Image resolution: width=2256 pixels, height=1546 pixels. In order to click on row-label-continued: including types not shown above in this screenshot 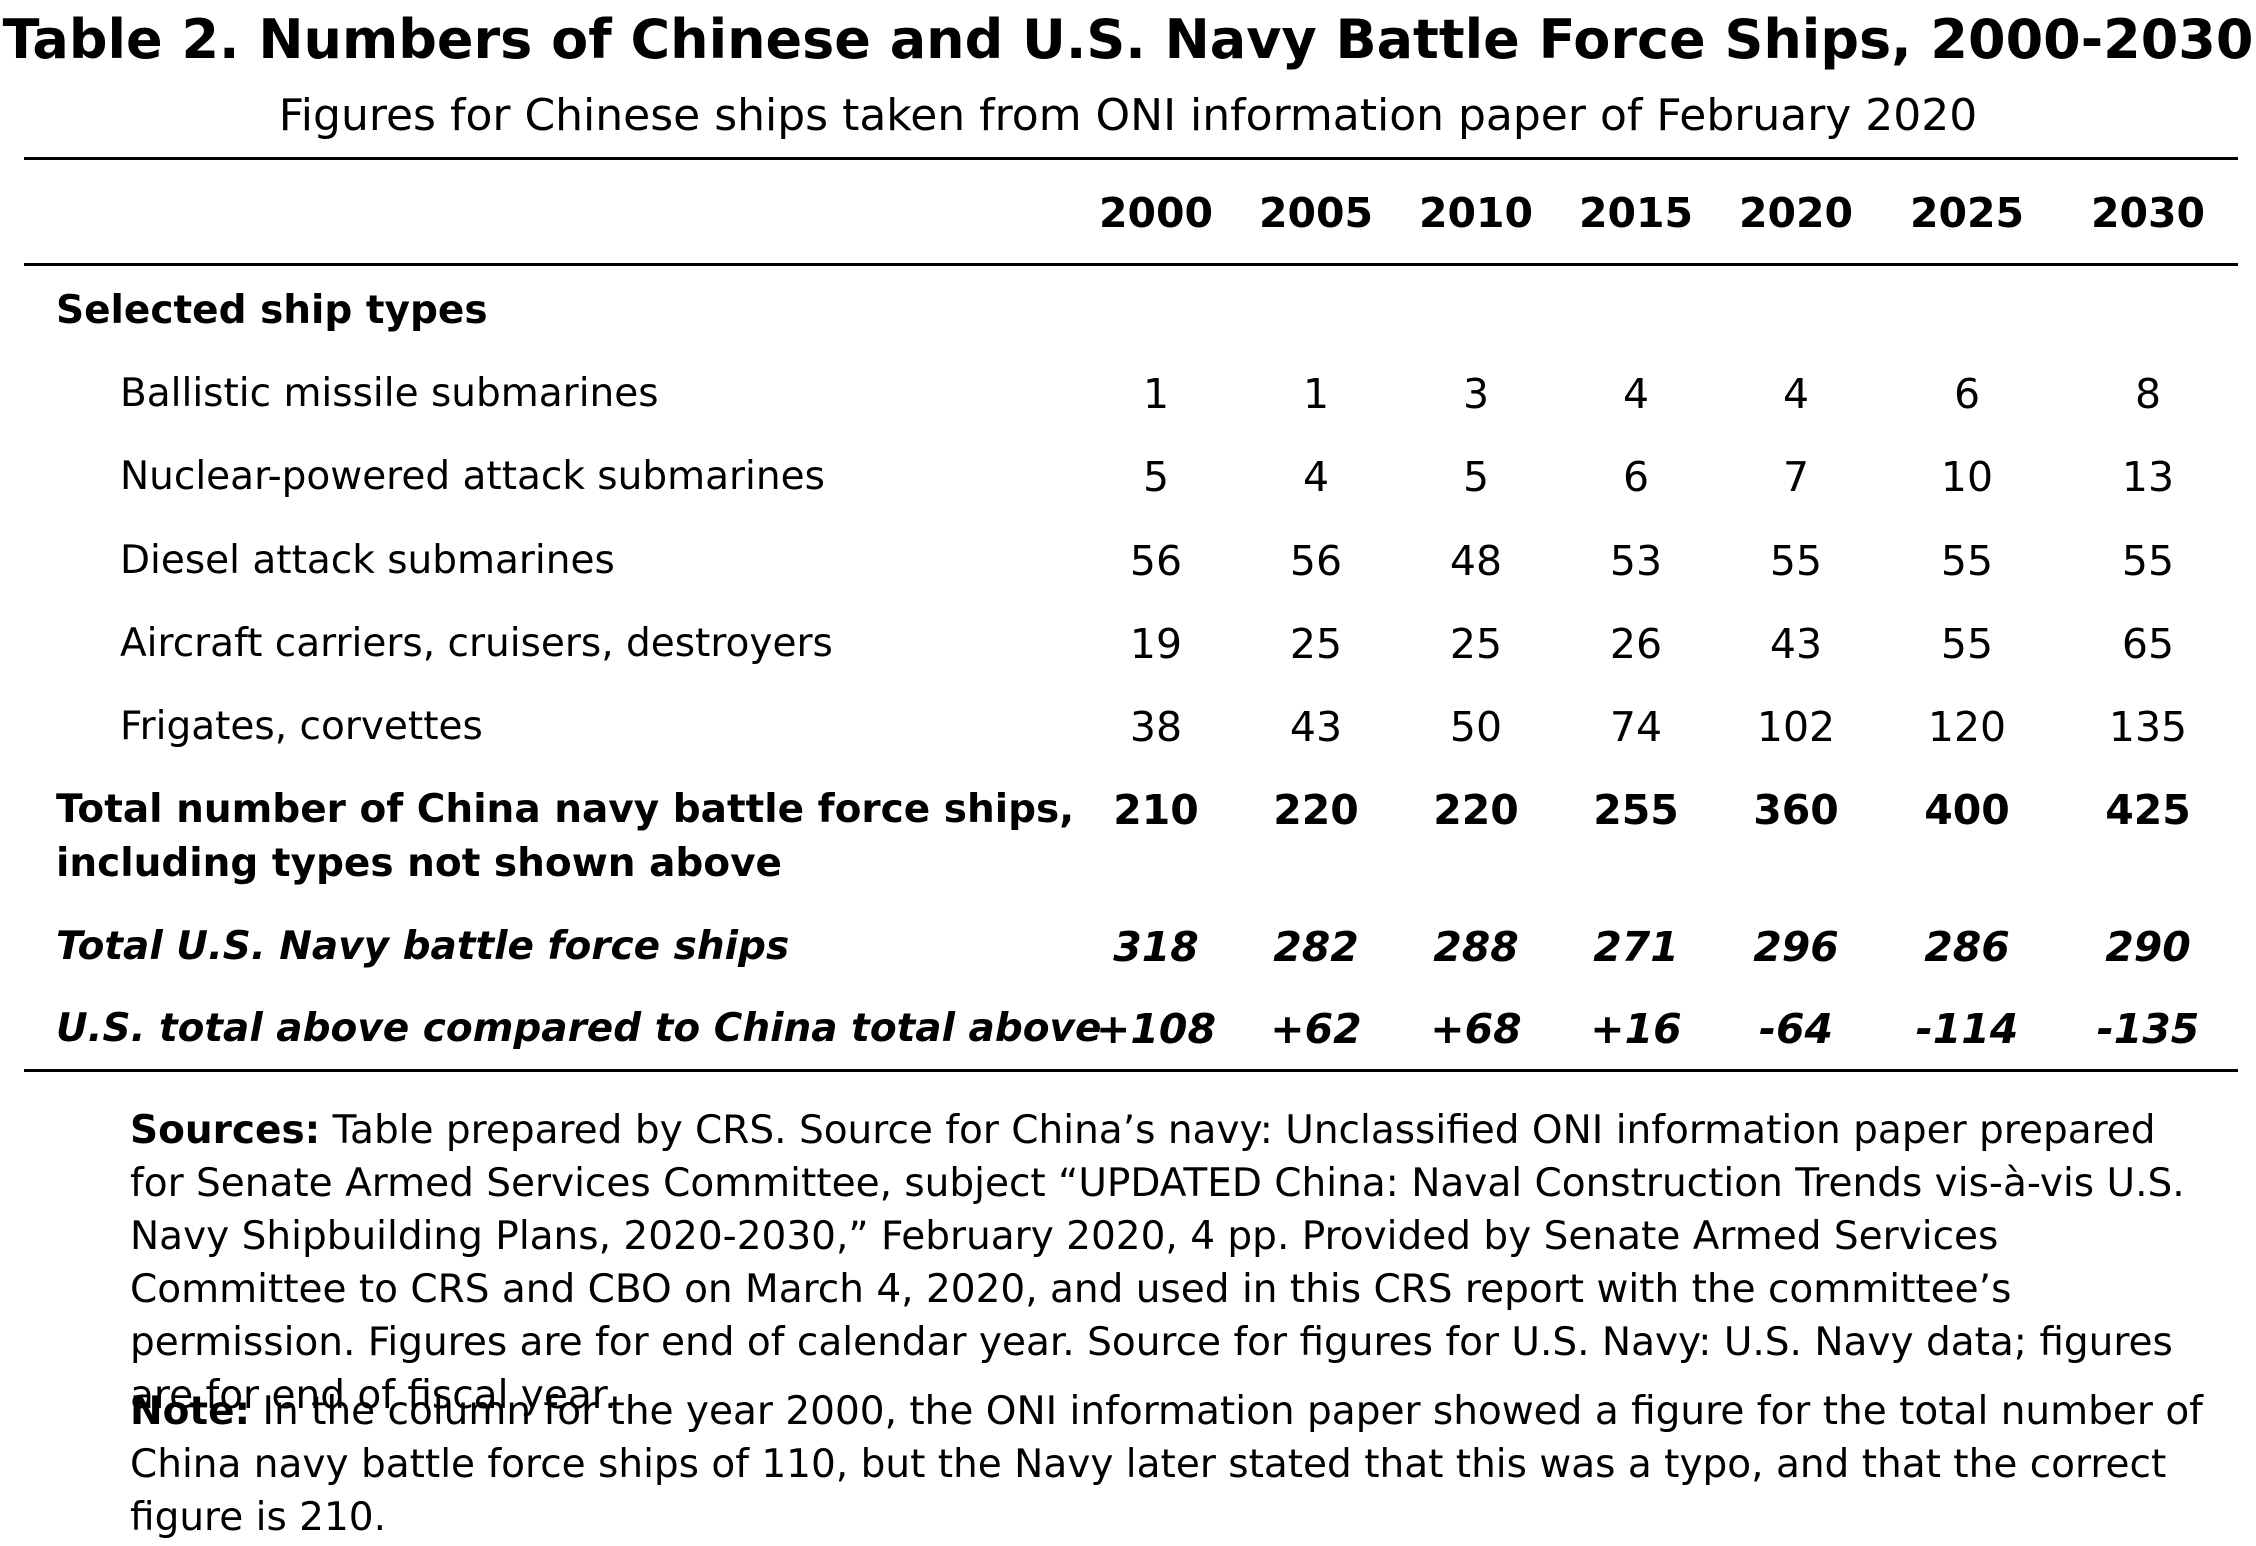, I will do `click(419, 863)`.